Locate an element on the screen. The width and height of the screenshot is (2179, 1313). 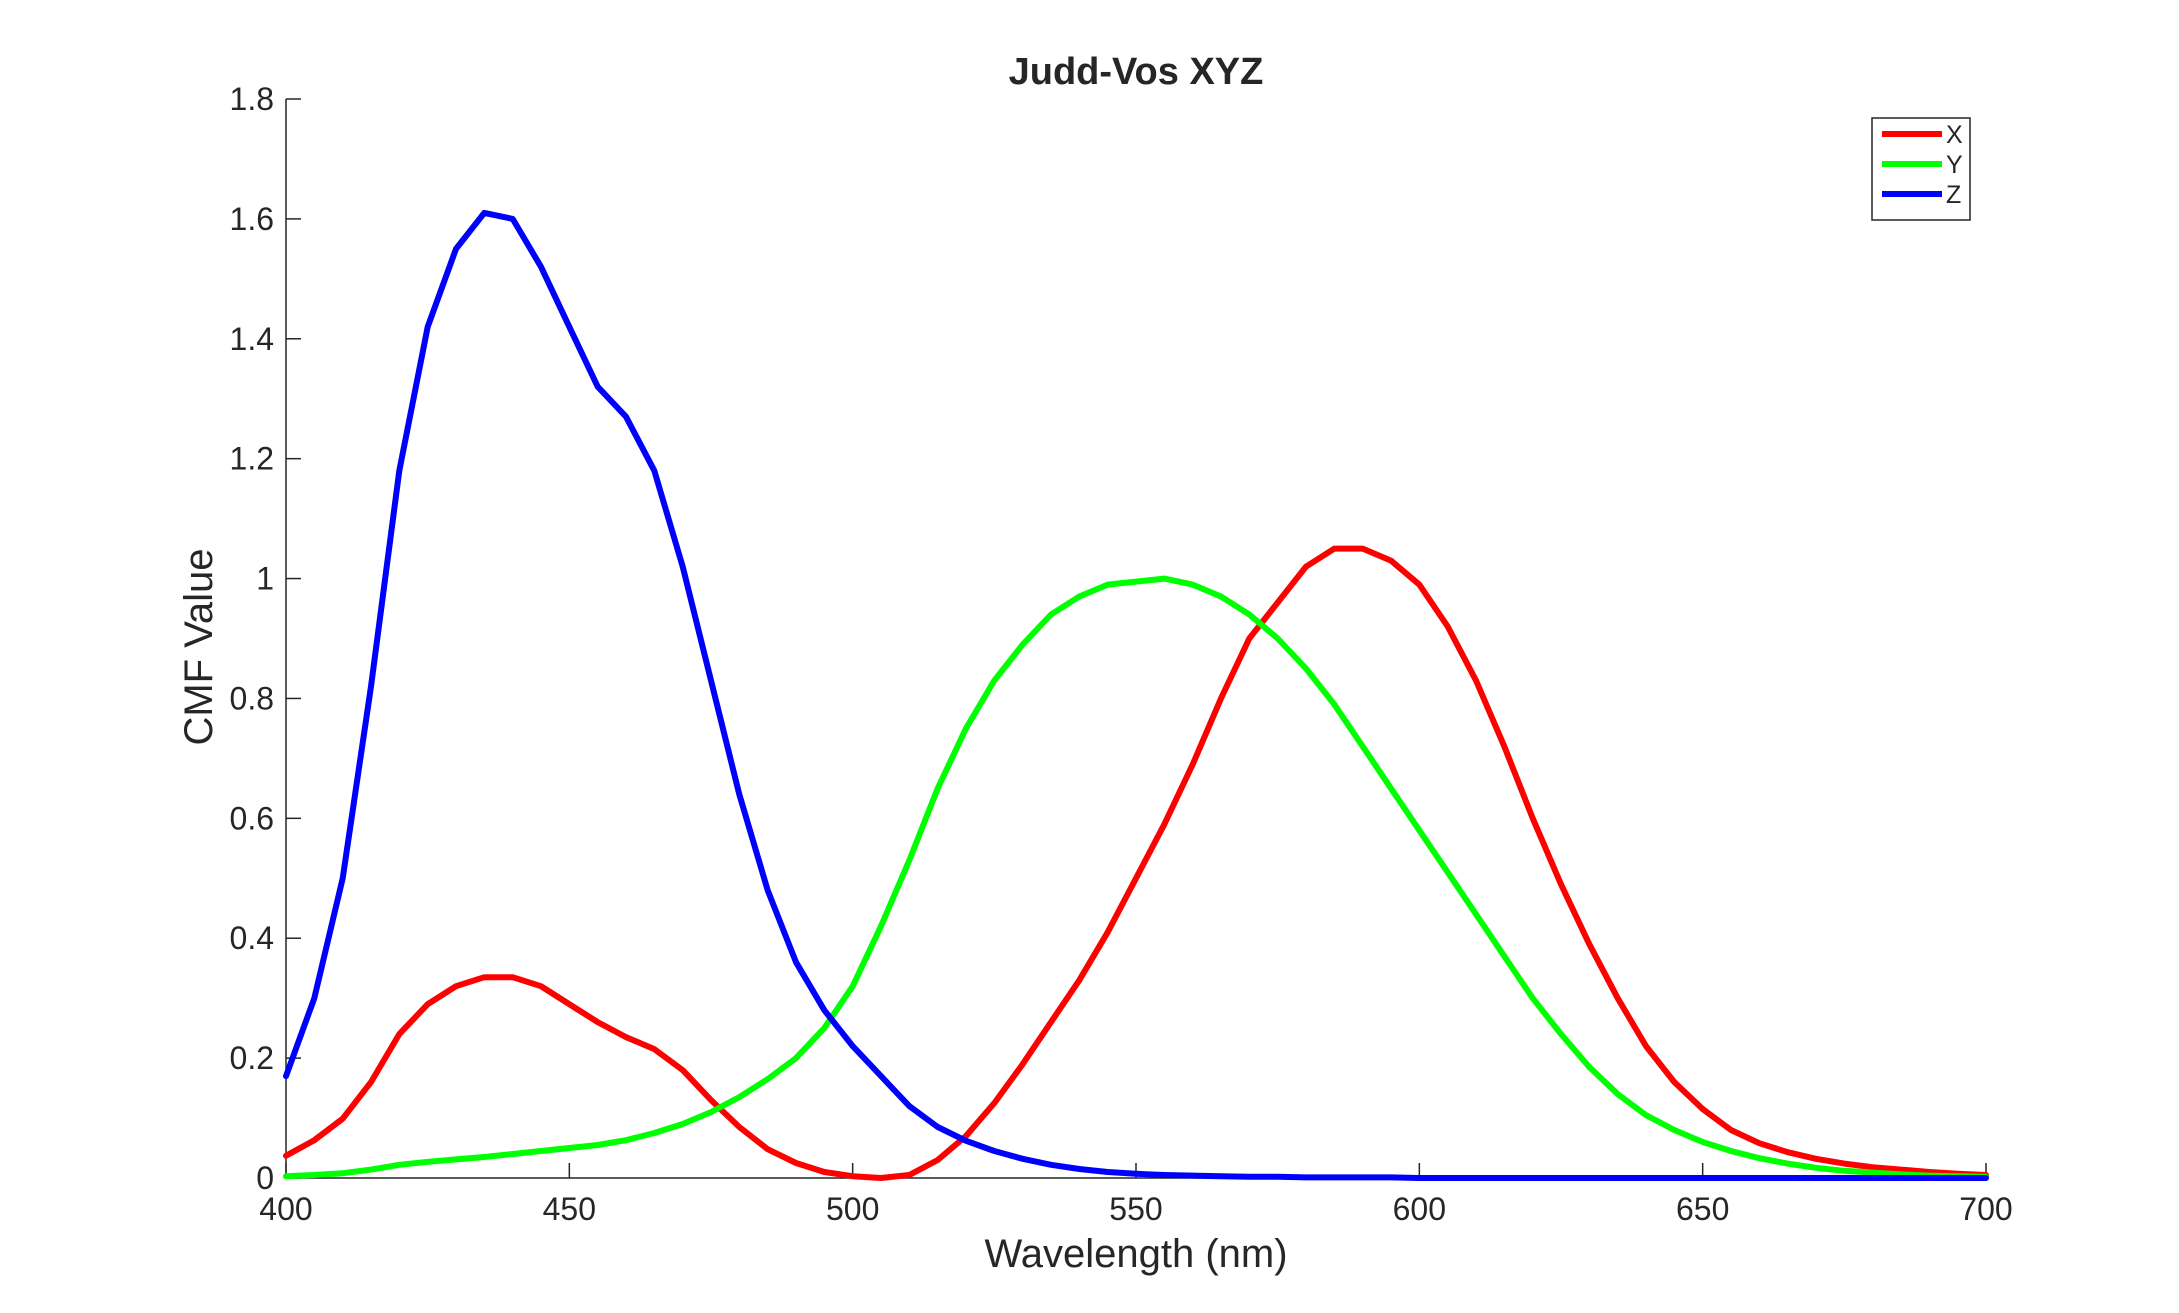
x-tick-label: 550 is located at coordinates (1135, 1209).